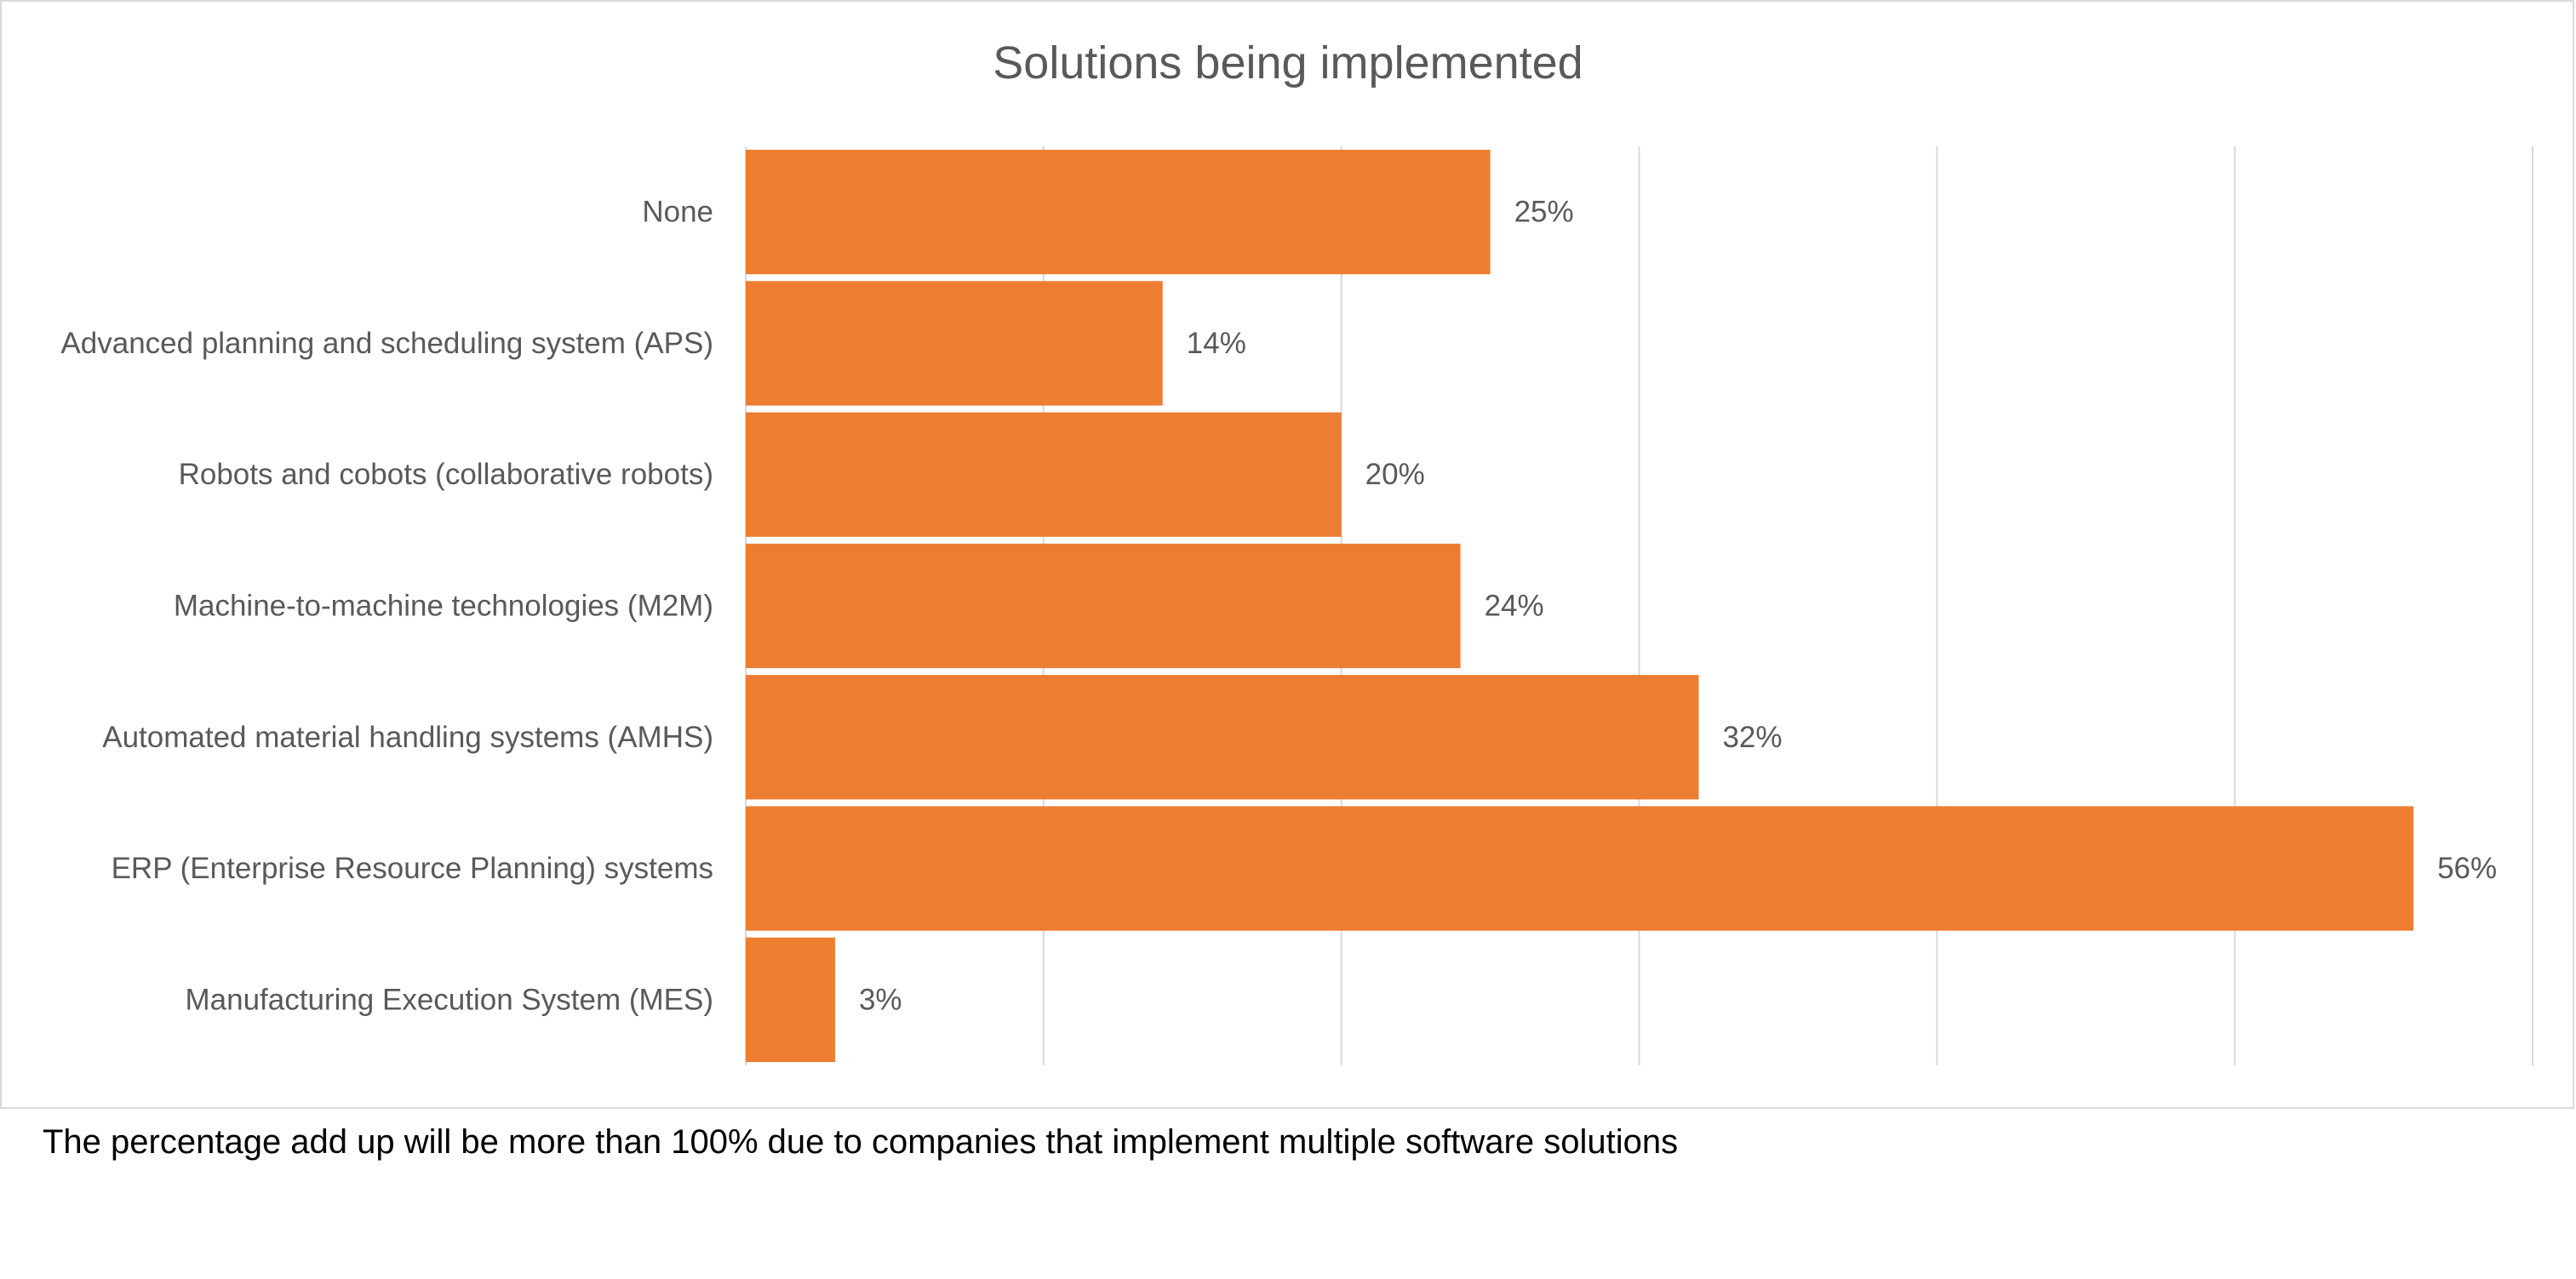  What do you see at coordinates (1544, 212) in the screenshot?
I see `data-label: 25%` at bounding box center [1544, 212].